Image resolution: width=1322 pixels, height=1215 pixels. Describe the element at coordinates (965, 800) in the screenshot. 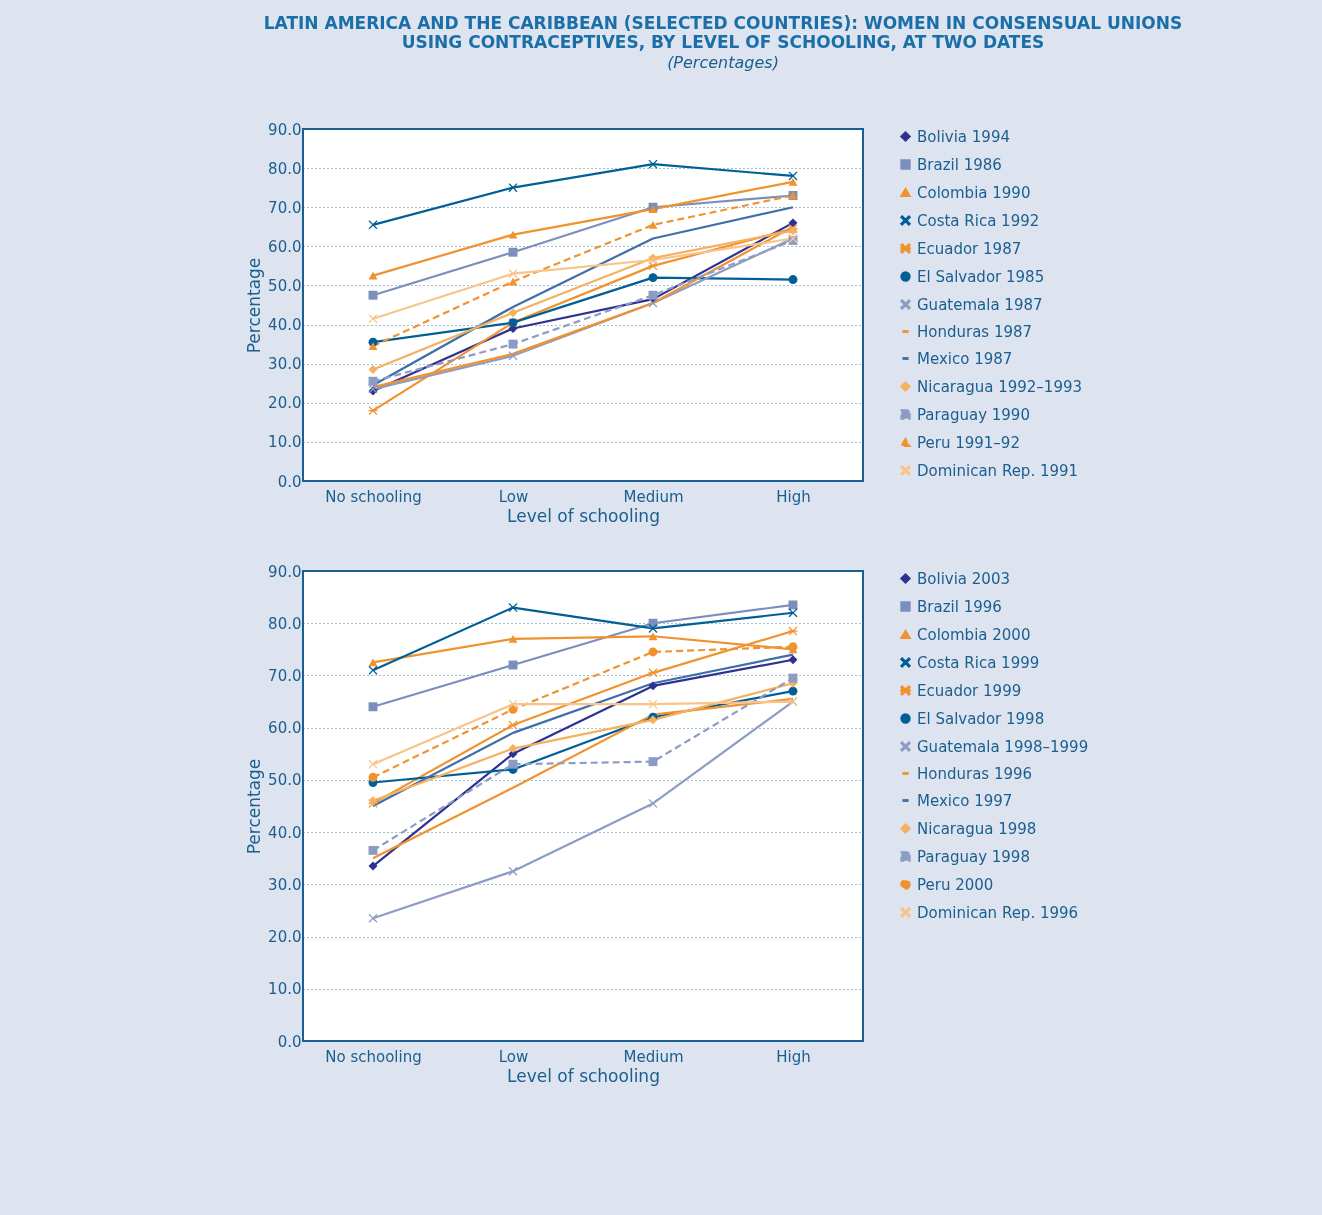

I see `legend-label: Mexico 1997` at that location.